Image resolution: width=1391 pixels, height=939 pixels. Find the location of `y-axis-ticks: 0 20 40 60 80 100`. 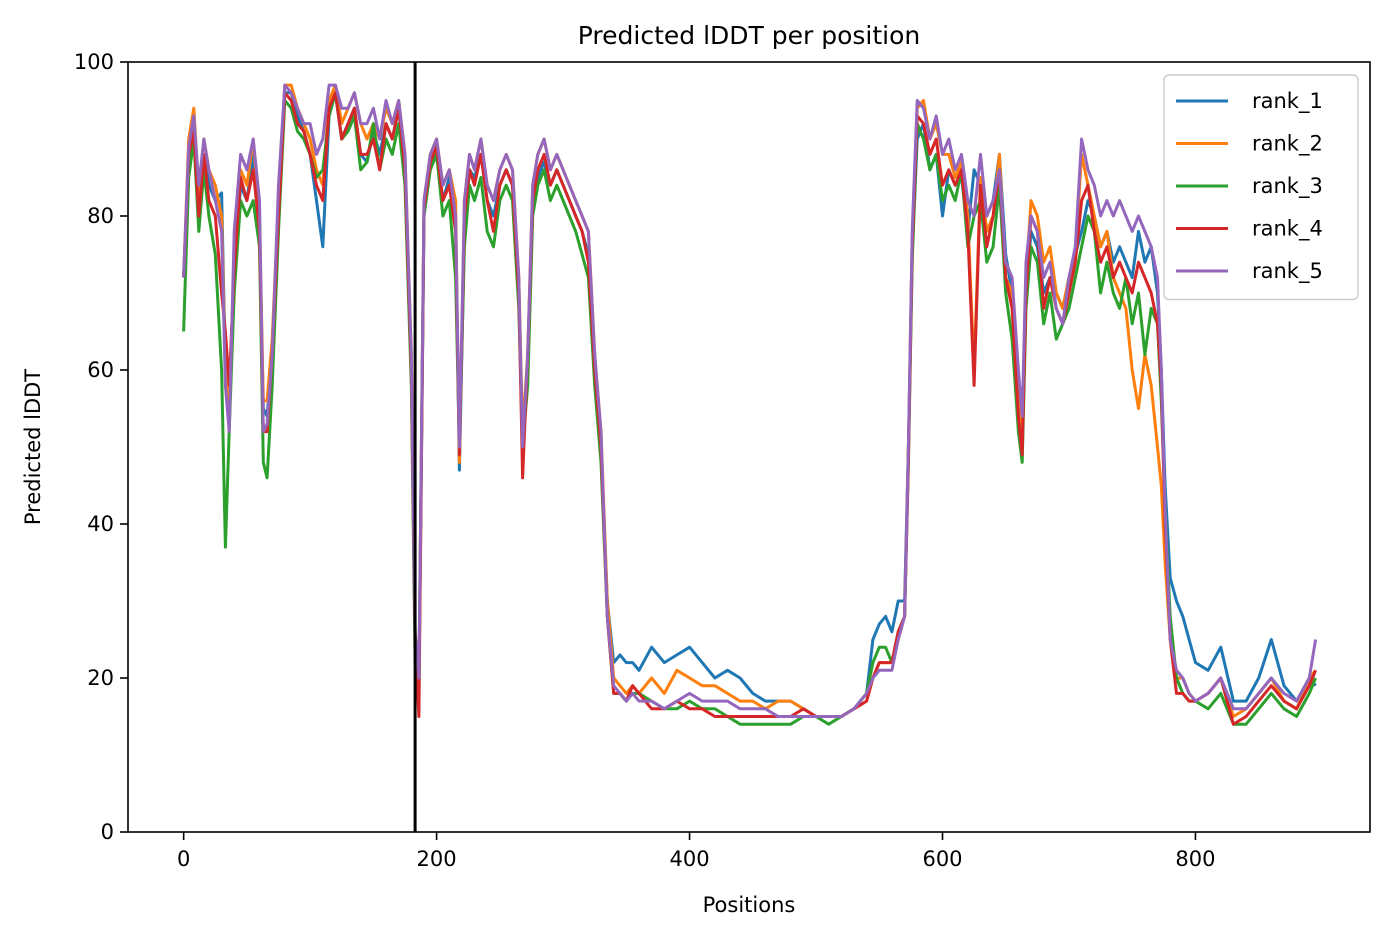

y-axis-ticks: 0 20 40 60 80 100 is located at coordinates (101, 447).